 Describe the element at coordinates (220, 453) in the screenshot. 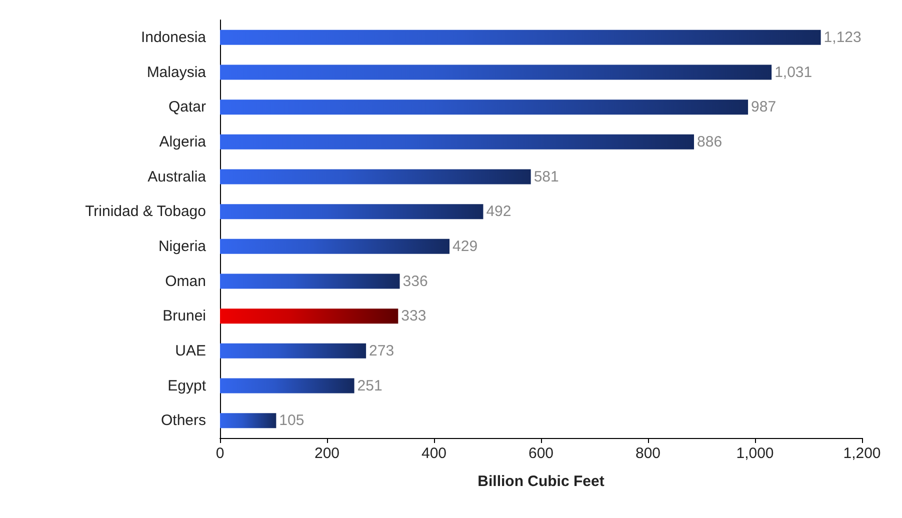

I see `x-tick-label: 0` at that location.